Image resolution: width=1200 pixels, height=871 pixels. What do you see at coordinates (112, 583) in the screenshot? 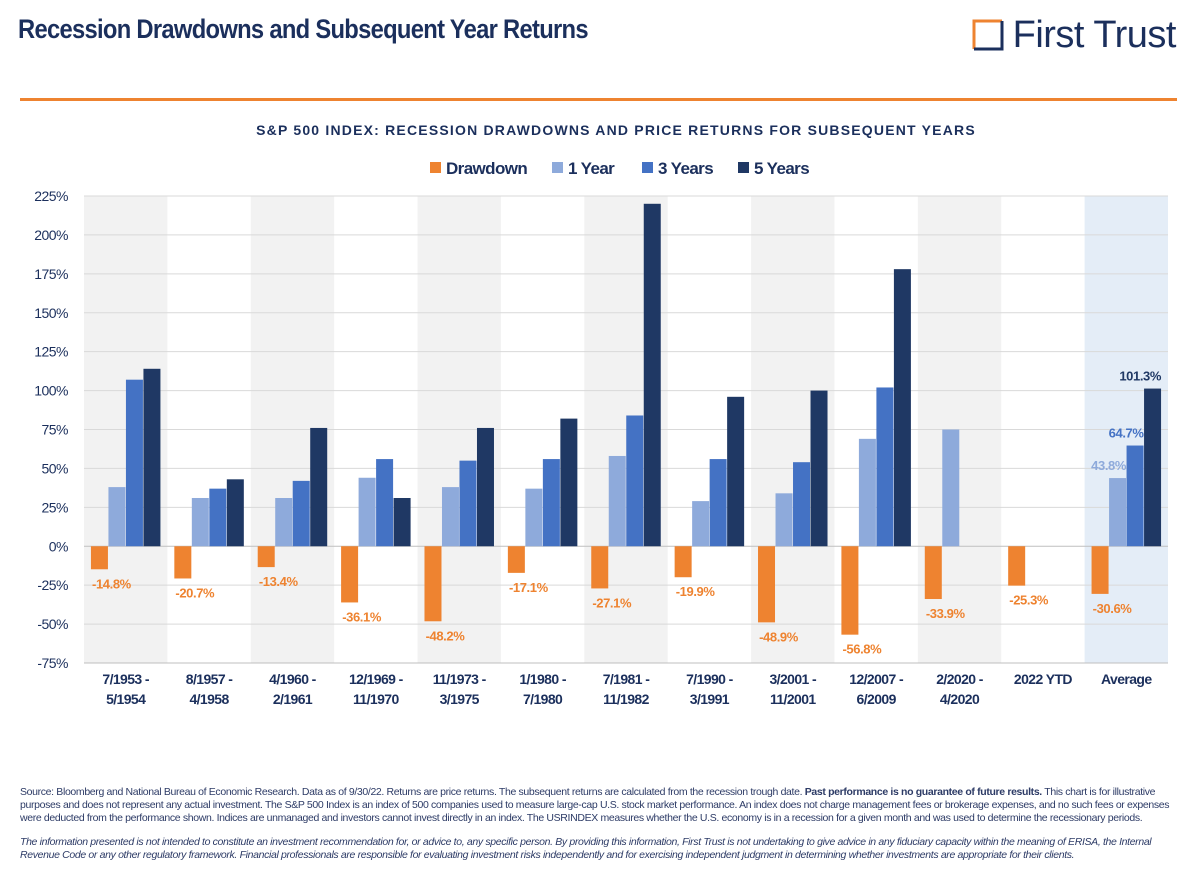
I see `drawdown-data-label: -14.8%` at bounding box center [112, 583].